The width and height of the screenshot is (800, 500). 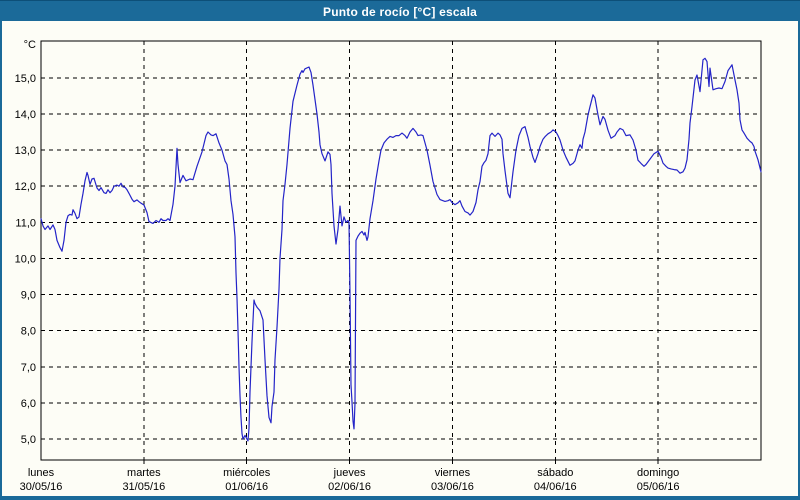 What do you see at coordinates (658, 473) in the screenshot?
I see `x-axis-day-label: domingo` at bounding box center [658, 473].